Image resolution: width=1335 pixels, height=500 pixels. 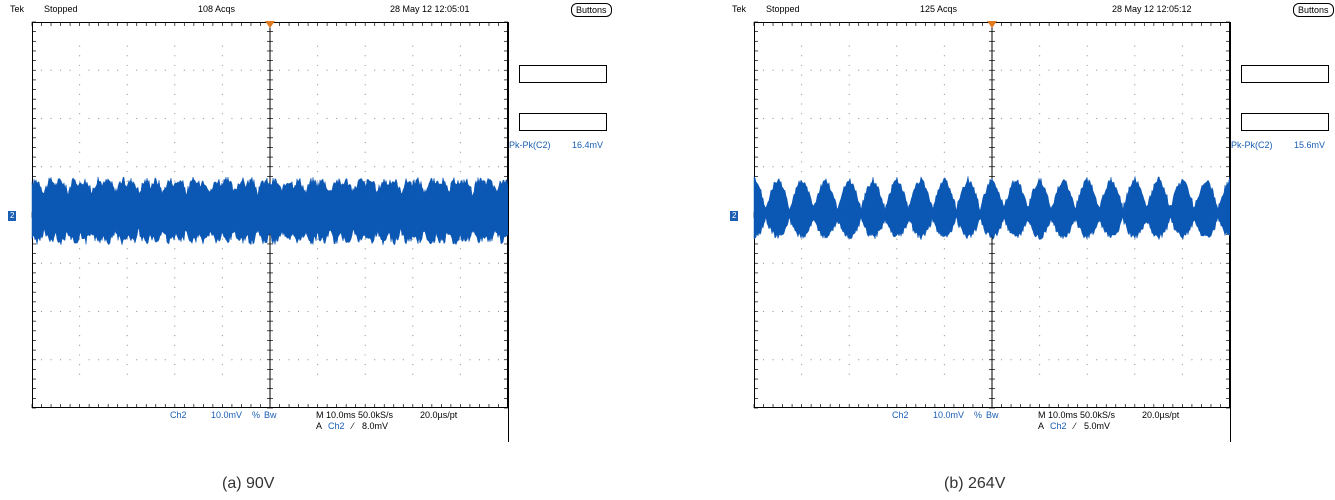 I want to click on panel-caption: (a) 90V, so click(x=248, y=483).